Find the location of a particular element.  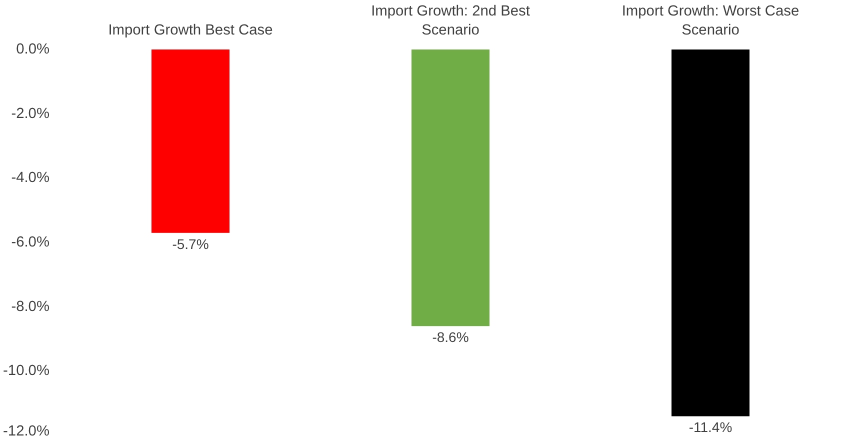

x-tick-label: Import Growth Best Case is located at coordinates (190, 30).